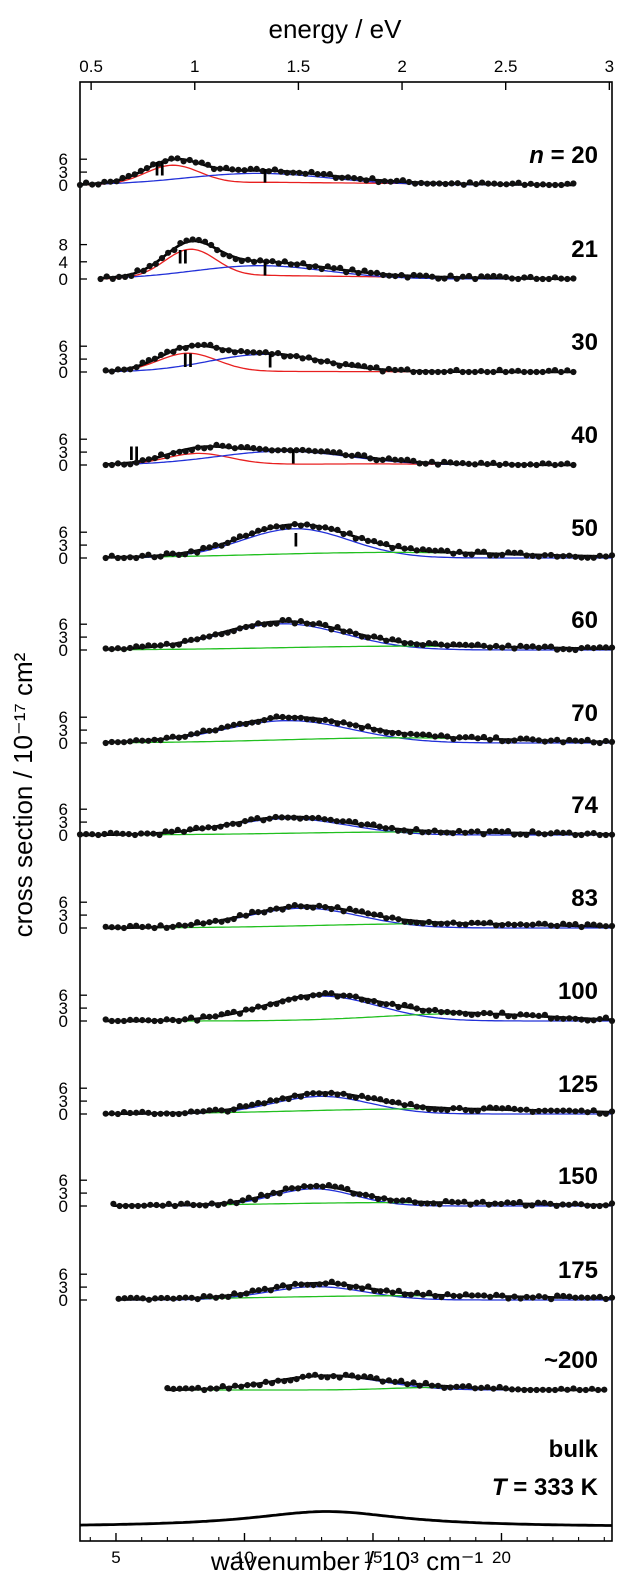  I want to click on component-label: I, so click(293, 457).